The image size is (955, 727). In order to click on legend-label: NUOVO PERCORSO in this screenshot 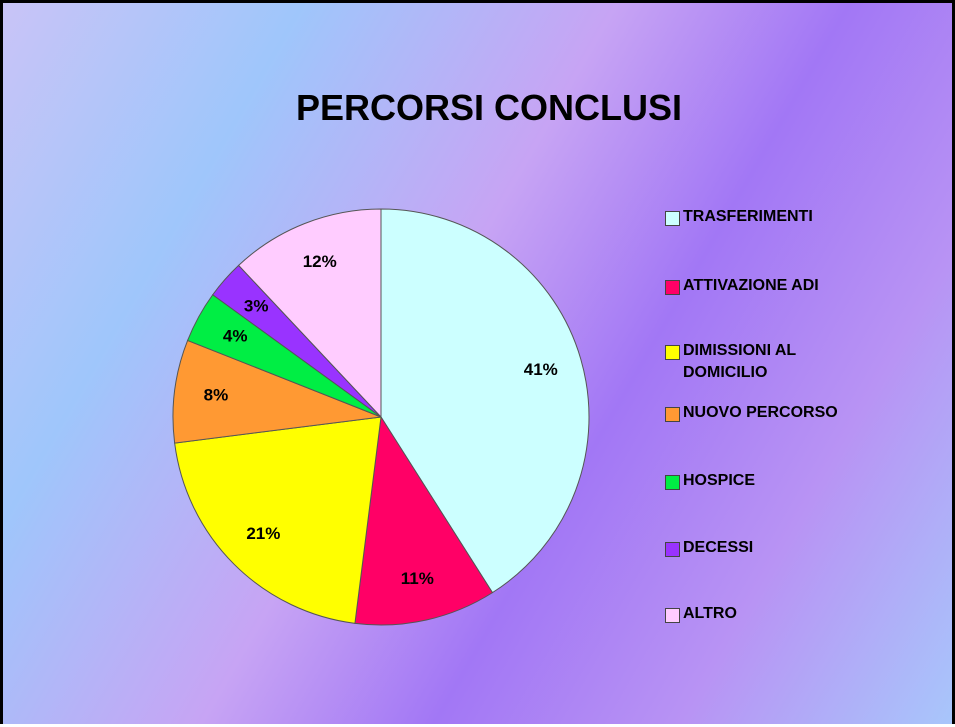, I will do `click(760, 412)`.